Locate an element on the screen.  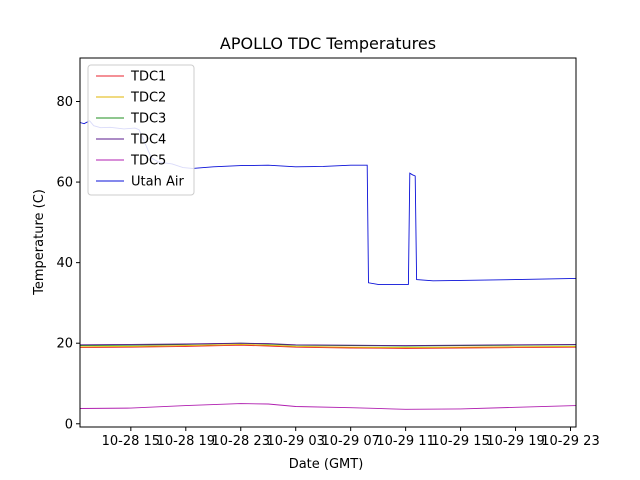
series-line-tdc1 is located at coordinates (328, 346).